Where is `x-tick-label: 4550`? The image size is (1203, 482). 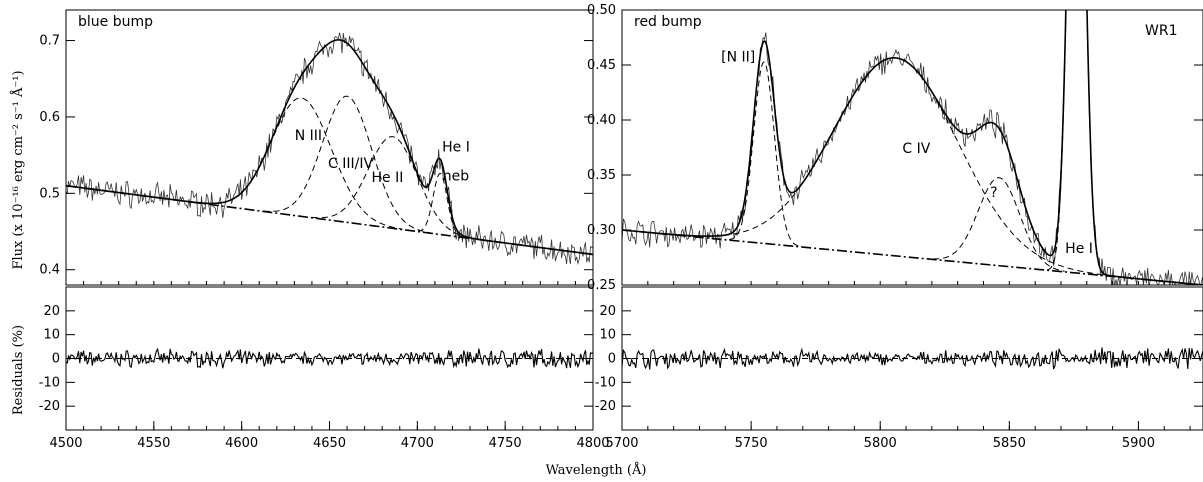
x-tick-label: 4550 is located at coordinates (153, 443).